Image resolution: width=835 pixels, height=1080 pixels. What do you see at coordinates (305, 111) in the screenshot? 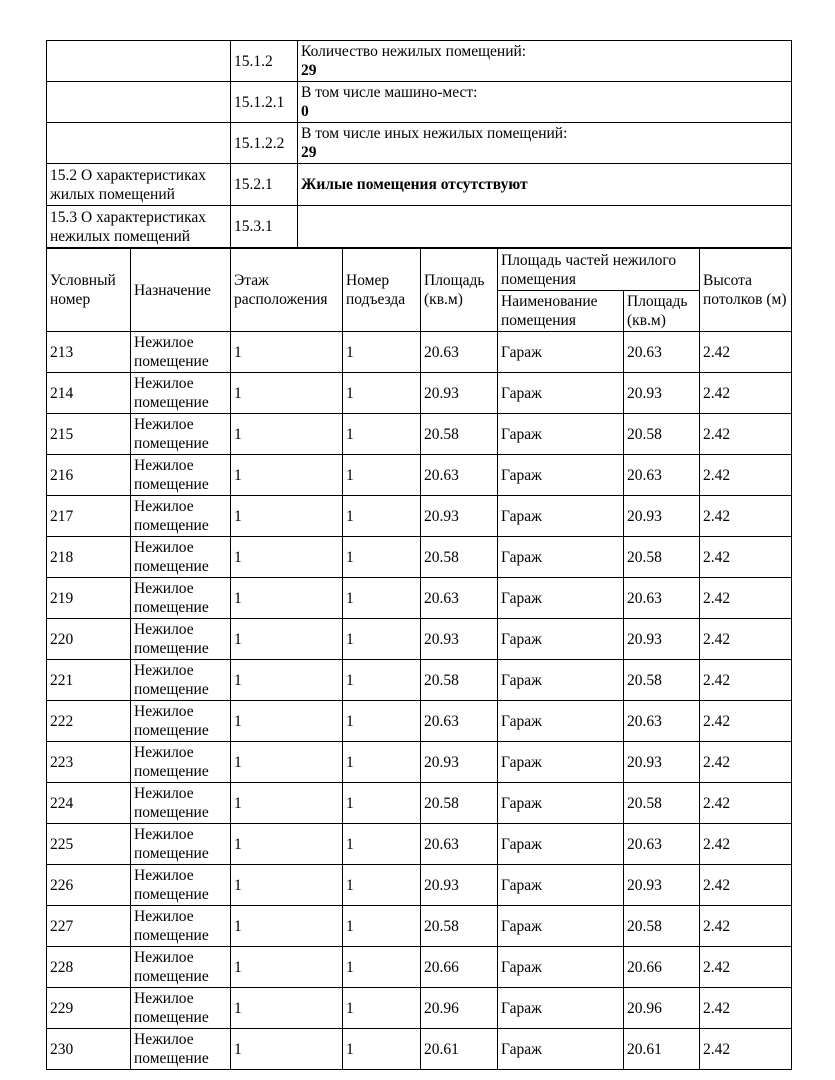
I see `field-value: 0` at bounding box center [305, 111].